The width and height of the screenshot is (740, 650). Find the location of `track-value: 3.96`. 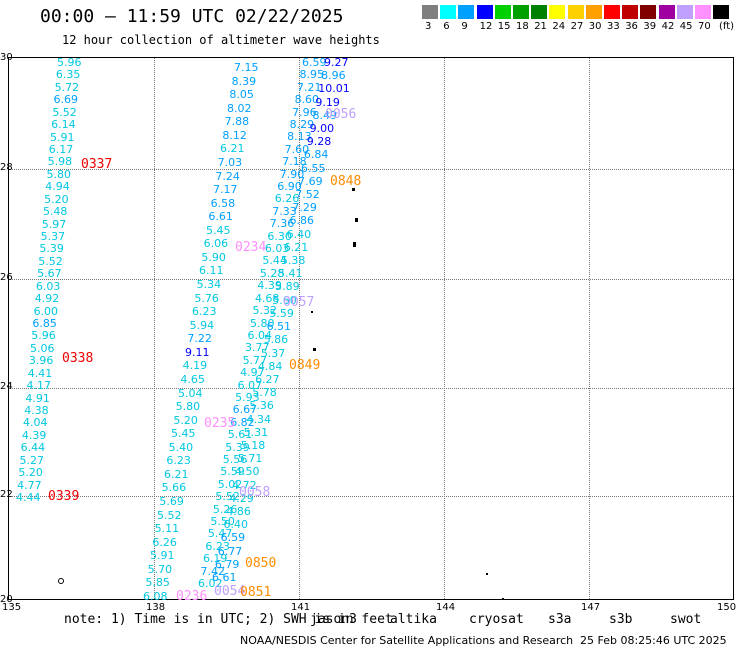

track-value: 3.96 is located at coordinates (41, 361).